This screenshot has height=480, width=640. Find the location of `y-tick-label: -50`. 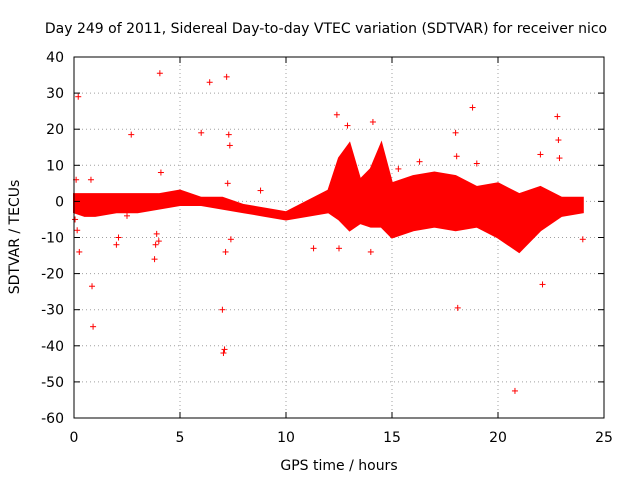

y-tick-label: -50 is located at coordinates (52, 383).